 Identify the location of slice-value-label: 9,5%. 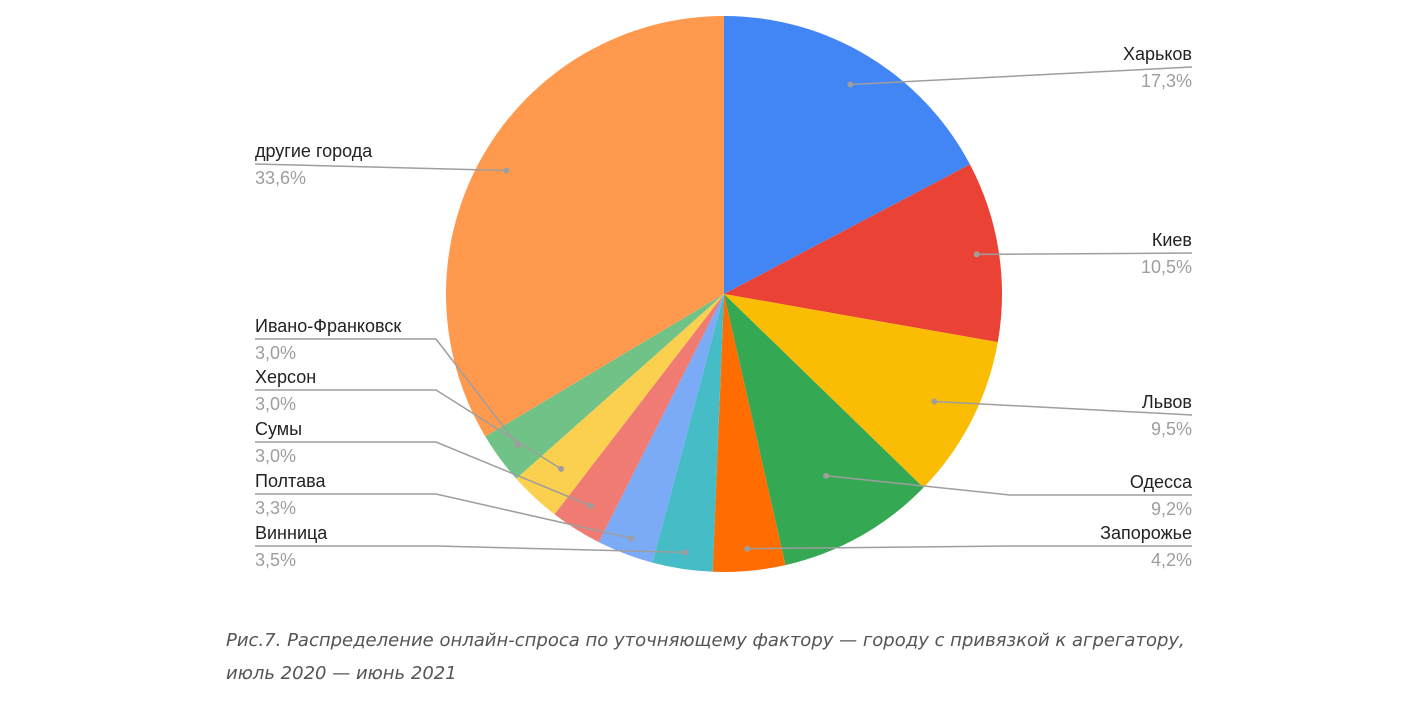
(1171, 429).